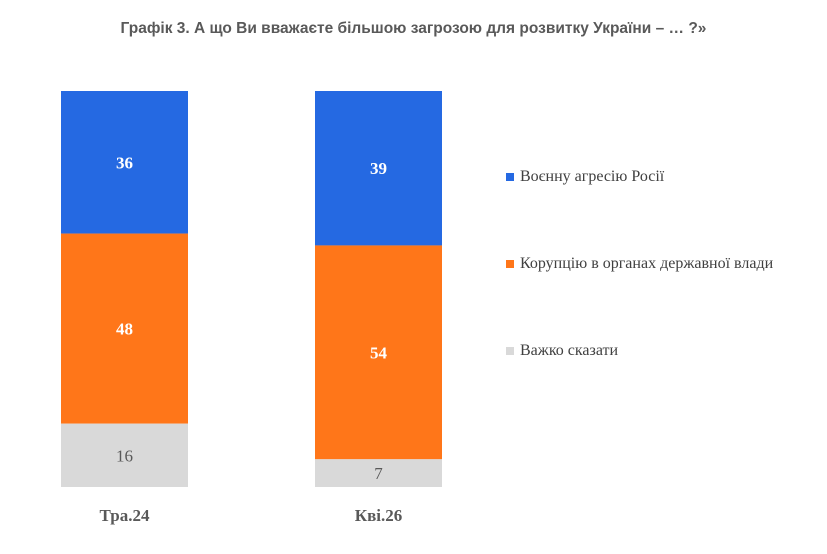  What do you see at coordinates (592, 176) in the screenshot?
I see `legend-label: Воєнну агресію Росії` at bounding box center [592, 176].